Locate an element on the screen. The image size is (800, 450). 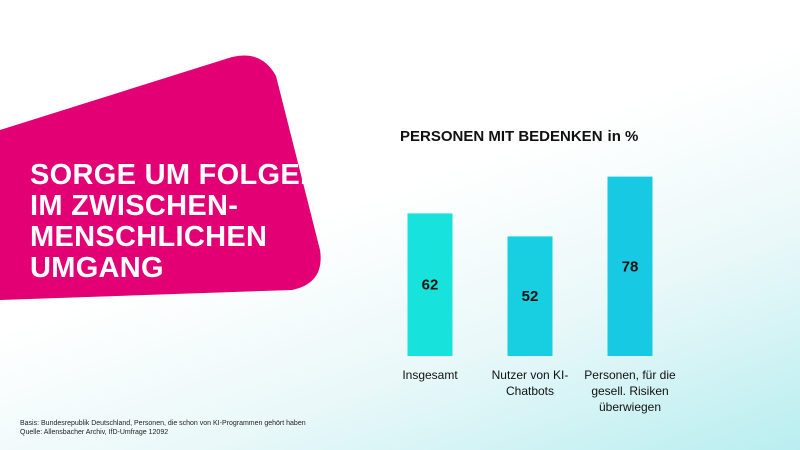
chart-title-text: PERSONEN MIT BEDENKEN is located at coordinates (501, 136).